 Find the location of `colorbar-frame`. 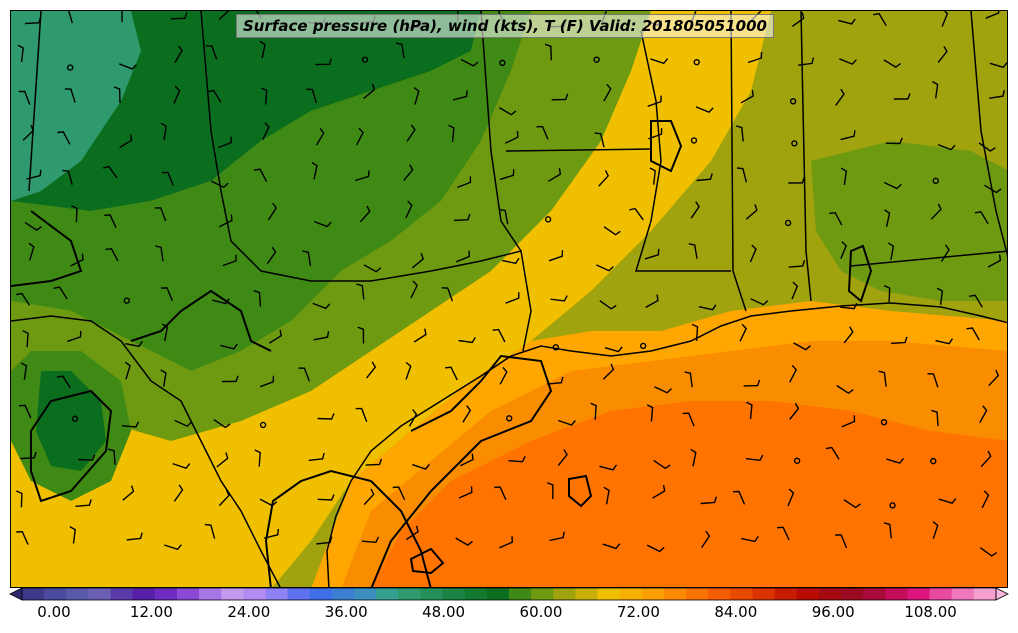

colorbar-frame is located at coordinates (509, 594).